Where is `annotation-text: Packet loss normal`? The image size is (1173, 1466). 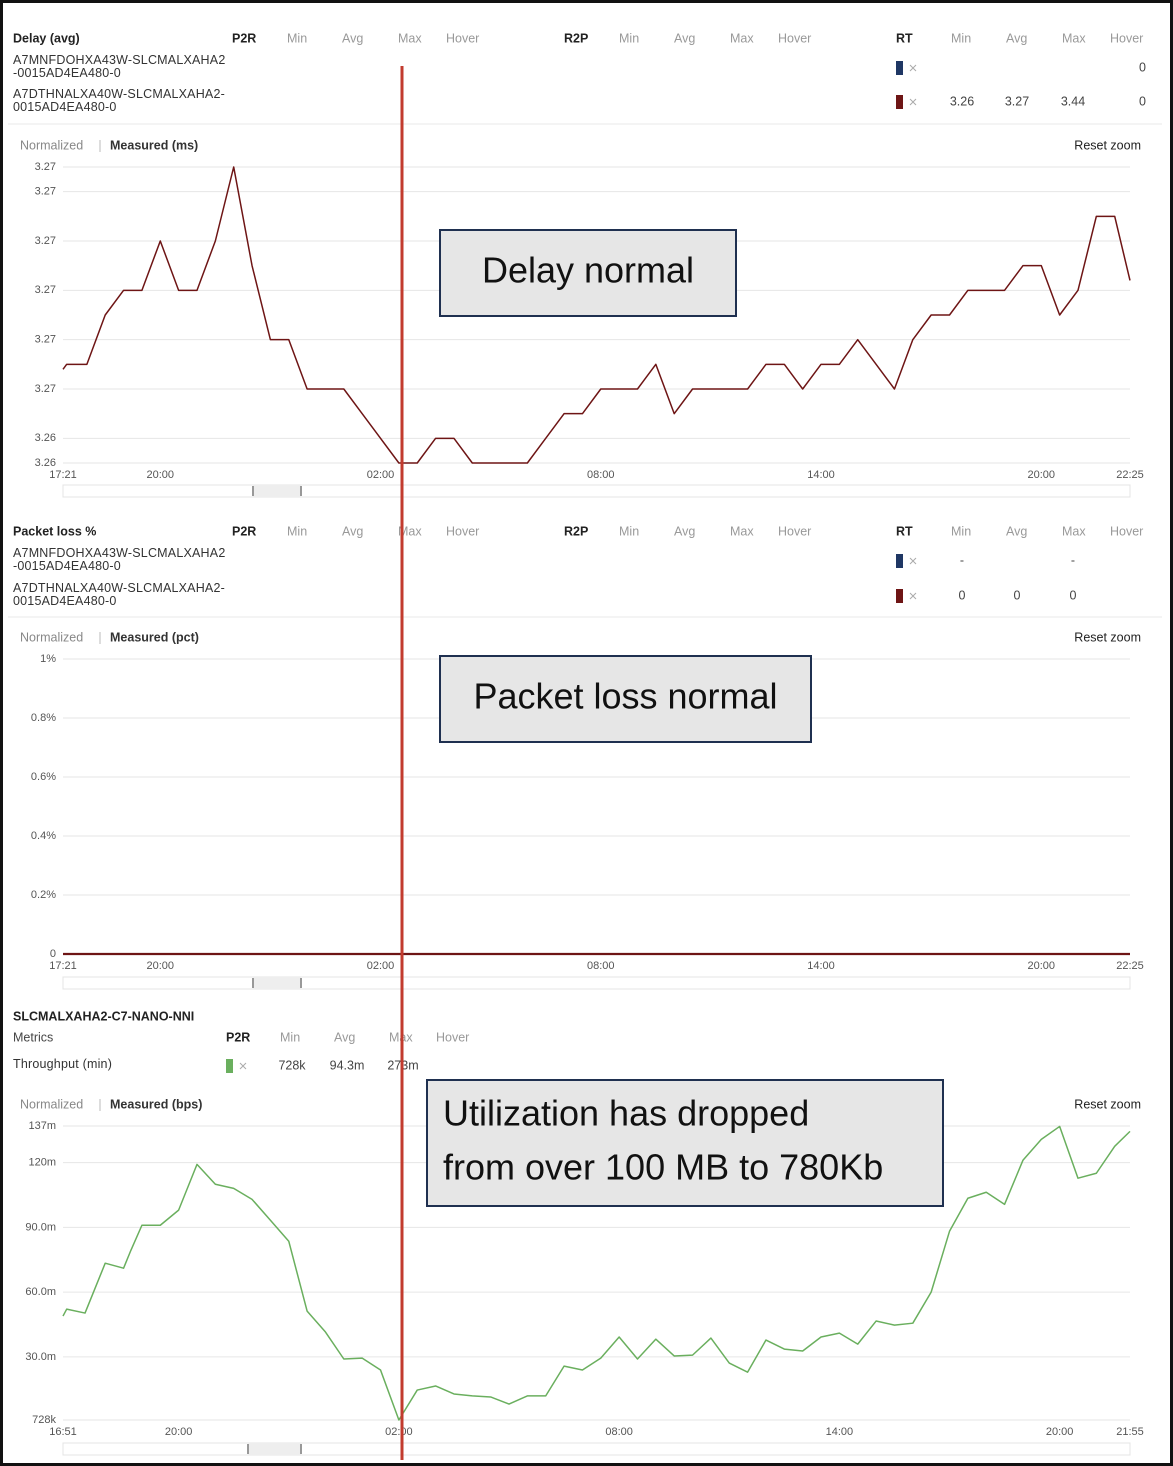
annotation-text: Packet loss normal is located at coordinates (625, 696).